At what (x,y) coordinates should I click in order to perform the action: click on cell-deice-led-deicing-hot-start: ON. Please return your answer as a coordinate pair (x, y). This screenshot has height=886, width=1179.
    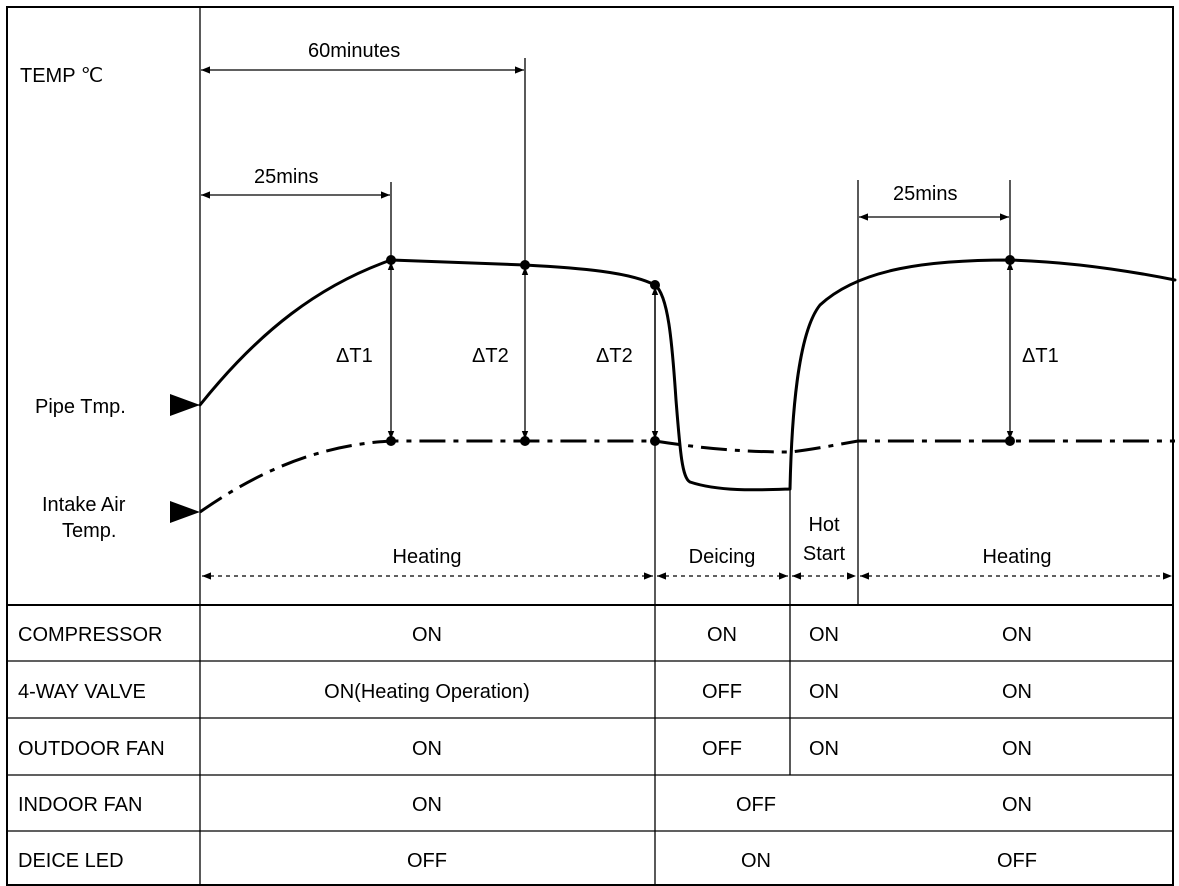
    Looking at the image, I should click on (756, 861).